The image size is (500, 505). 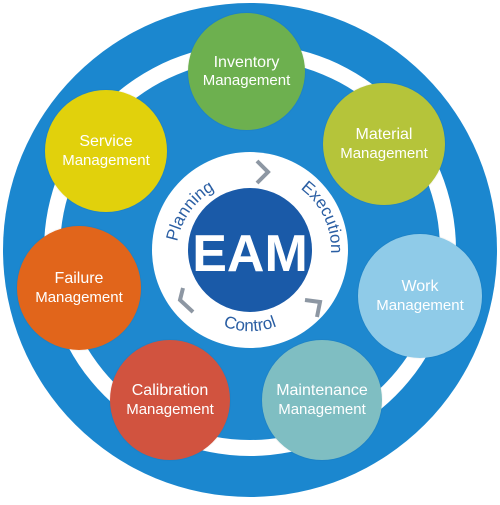 I want to click on cycle-label-control: Control, so click(x=250, y=323).